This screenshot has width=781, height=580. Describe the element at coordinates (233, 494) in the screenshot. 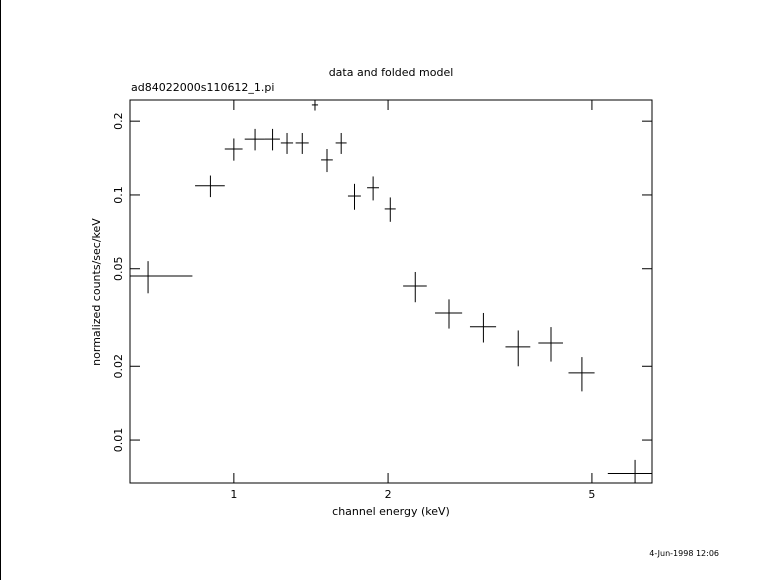

I see `x-tick-label: 1` at that location.